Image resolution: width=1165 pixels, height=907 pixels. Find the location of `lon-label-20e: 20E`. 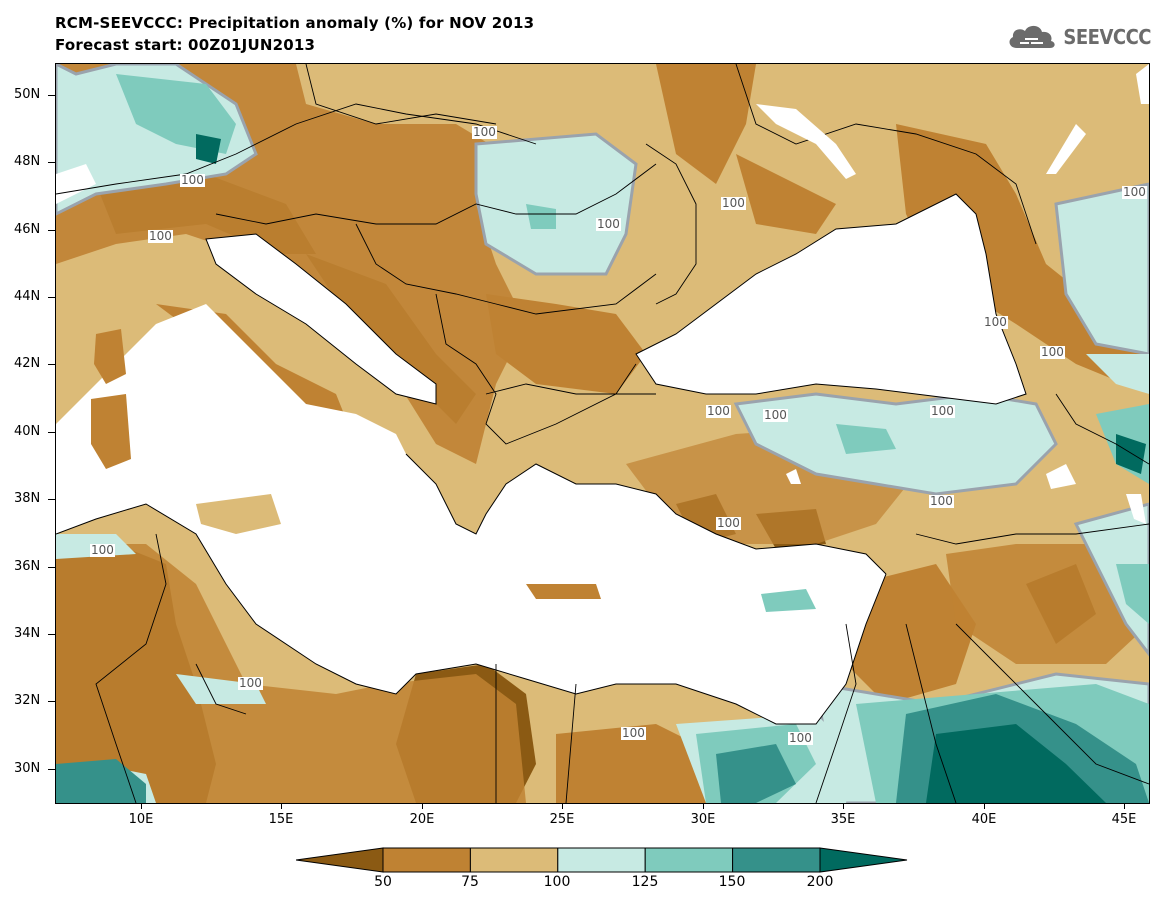

lon-label-20e: 20E is located at coordinates (422, 819).